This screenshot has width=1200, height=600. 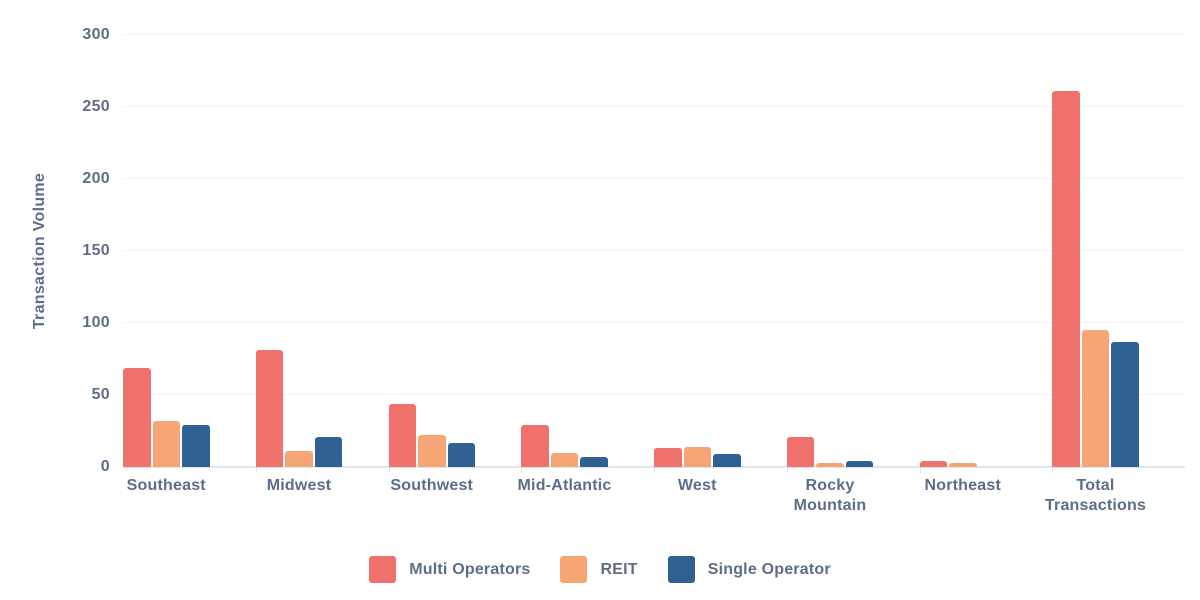 What do you see at coordinates (269, 408) in the screenshot?
I see `bar-multi-operators-midwest` at bounding box center [269, 408].